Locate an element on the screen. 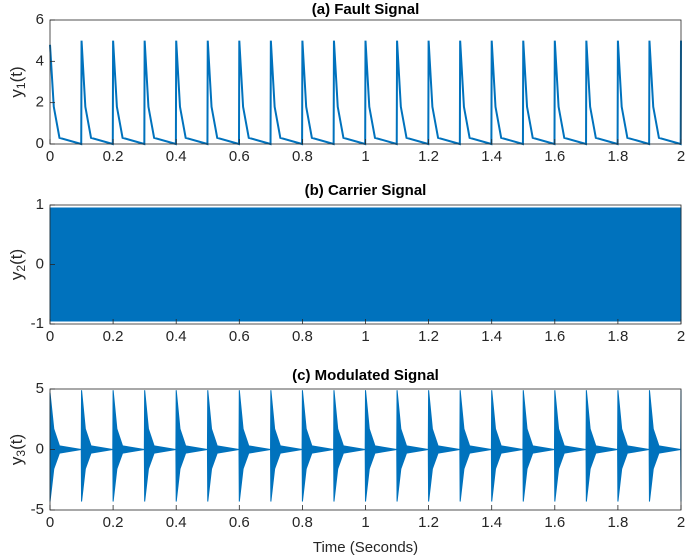 The image size is (685, 560). x-axis-label: Time (Seconds) is located at coordinates (365, 547).